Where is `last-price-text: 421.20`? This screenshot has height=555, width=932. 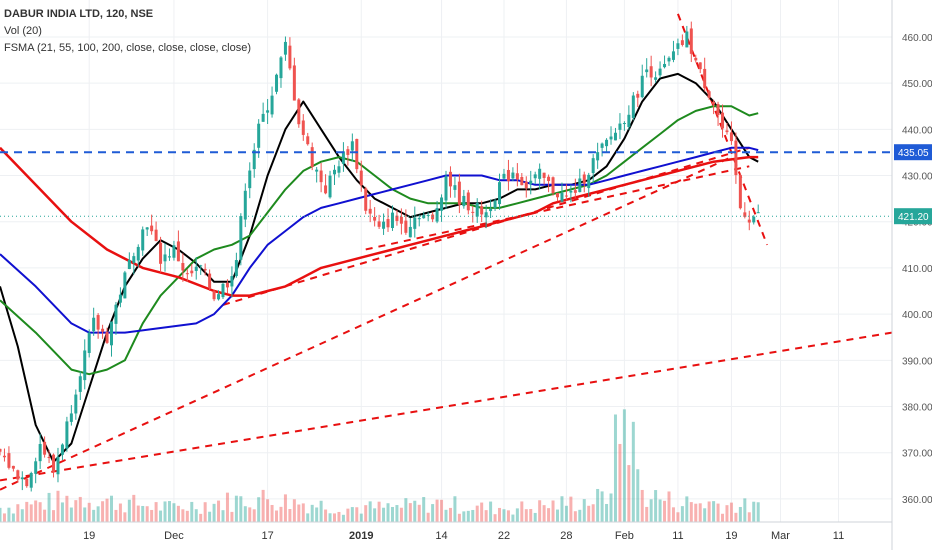
last-price-text: 421.20 is located at coordinates (913, 217).